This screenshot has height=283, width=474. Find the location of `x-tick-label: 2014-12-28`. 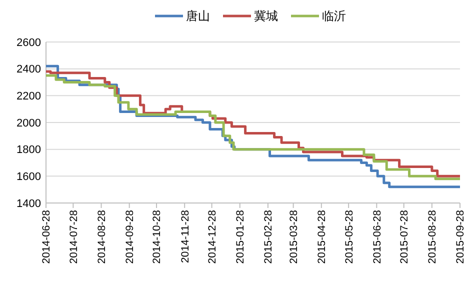

x-tick-label: 2014-12-28 is located at coordinates (212, 237).